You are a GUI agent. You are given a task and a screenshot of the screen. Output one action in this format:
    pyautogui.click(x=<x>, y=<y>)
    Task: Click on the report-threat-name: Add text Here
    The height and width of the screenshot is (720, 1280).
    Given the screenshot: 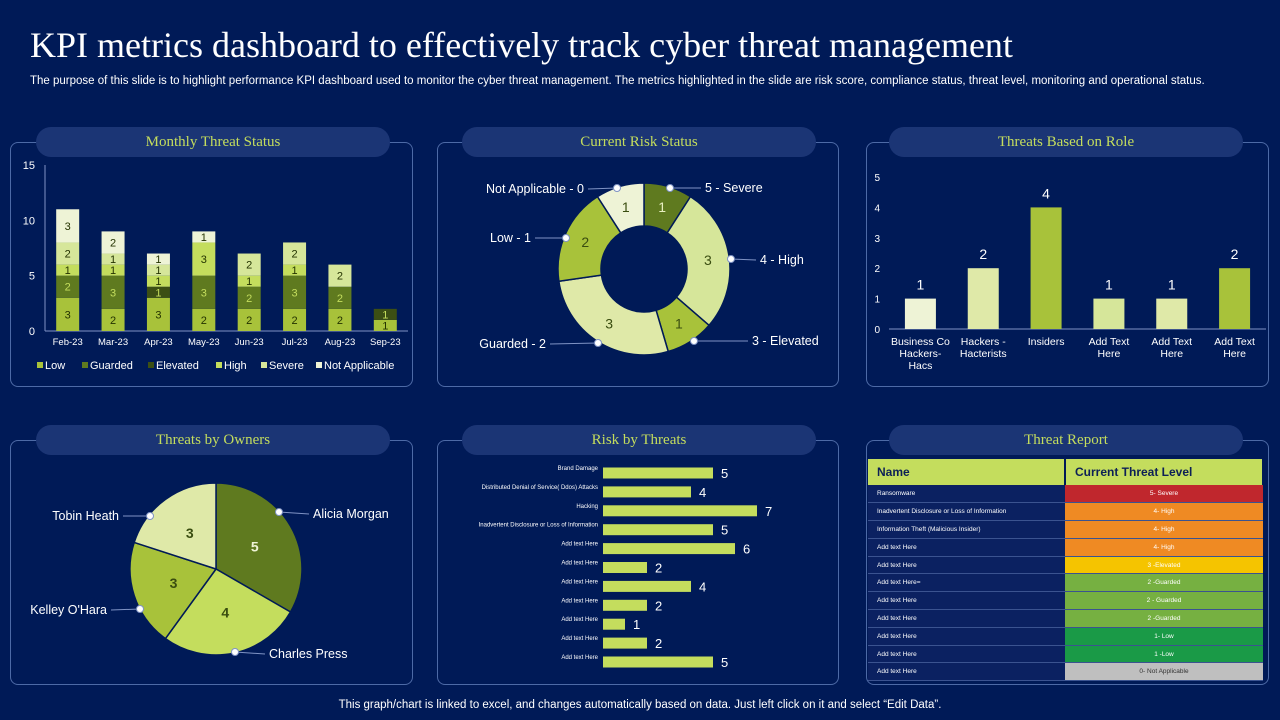 What is the action you would take?
    pyautogui.click(x=966, y=672)
    